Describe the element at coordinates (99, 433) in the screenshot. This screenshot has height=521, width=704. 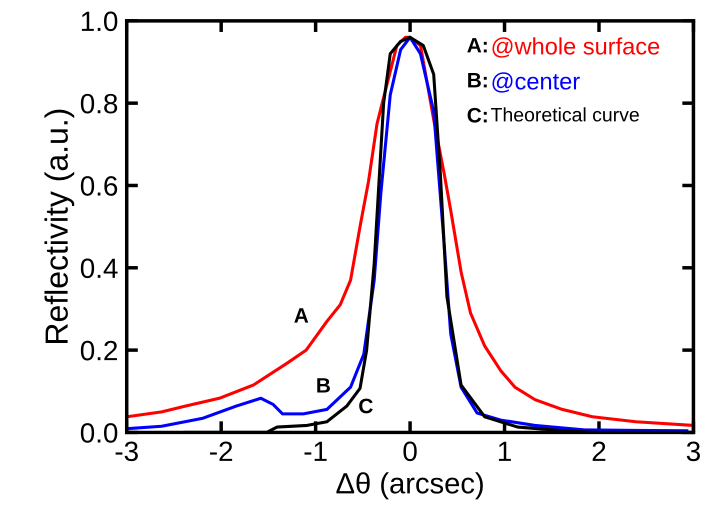
I see `y-tick-label: 0.0` at that location.